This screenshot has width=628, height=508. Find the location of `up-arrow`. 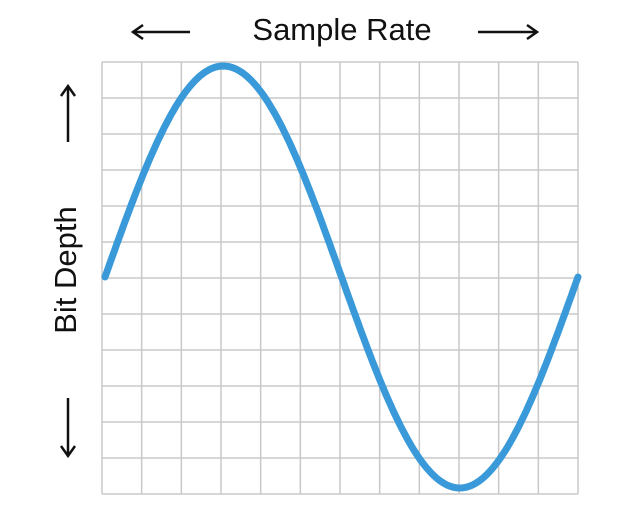

up-arrow is located at coordinates (68, 112).